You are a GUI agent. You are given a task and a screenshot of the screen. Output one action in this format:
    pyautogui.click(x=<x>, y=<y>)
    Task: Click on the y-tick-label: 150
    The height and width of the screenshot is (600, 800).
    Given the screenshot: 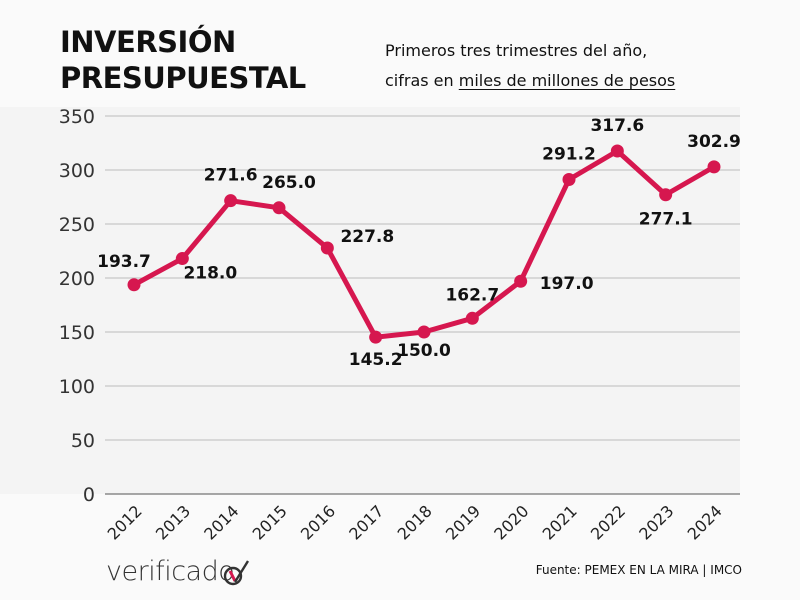 What is the action you would take?
    pyautogui.click(x=77, y=333)
    